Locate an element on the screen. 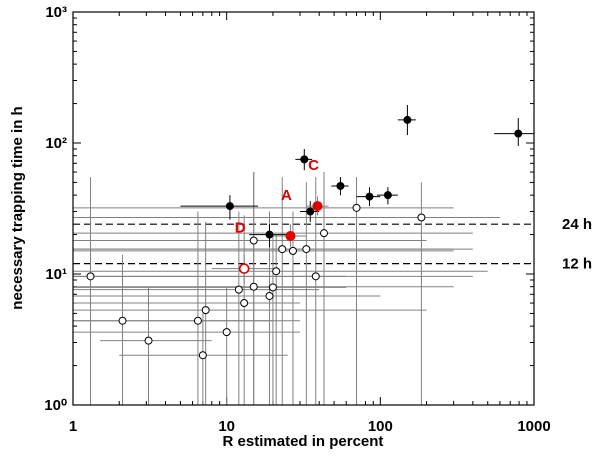 The image size is (606, 463). annotation: A is located at coordinates (286, 195).